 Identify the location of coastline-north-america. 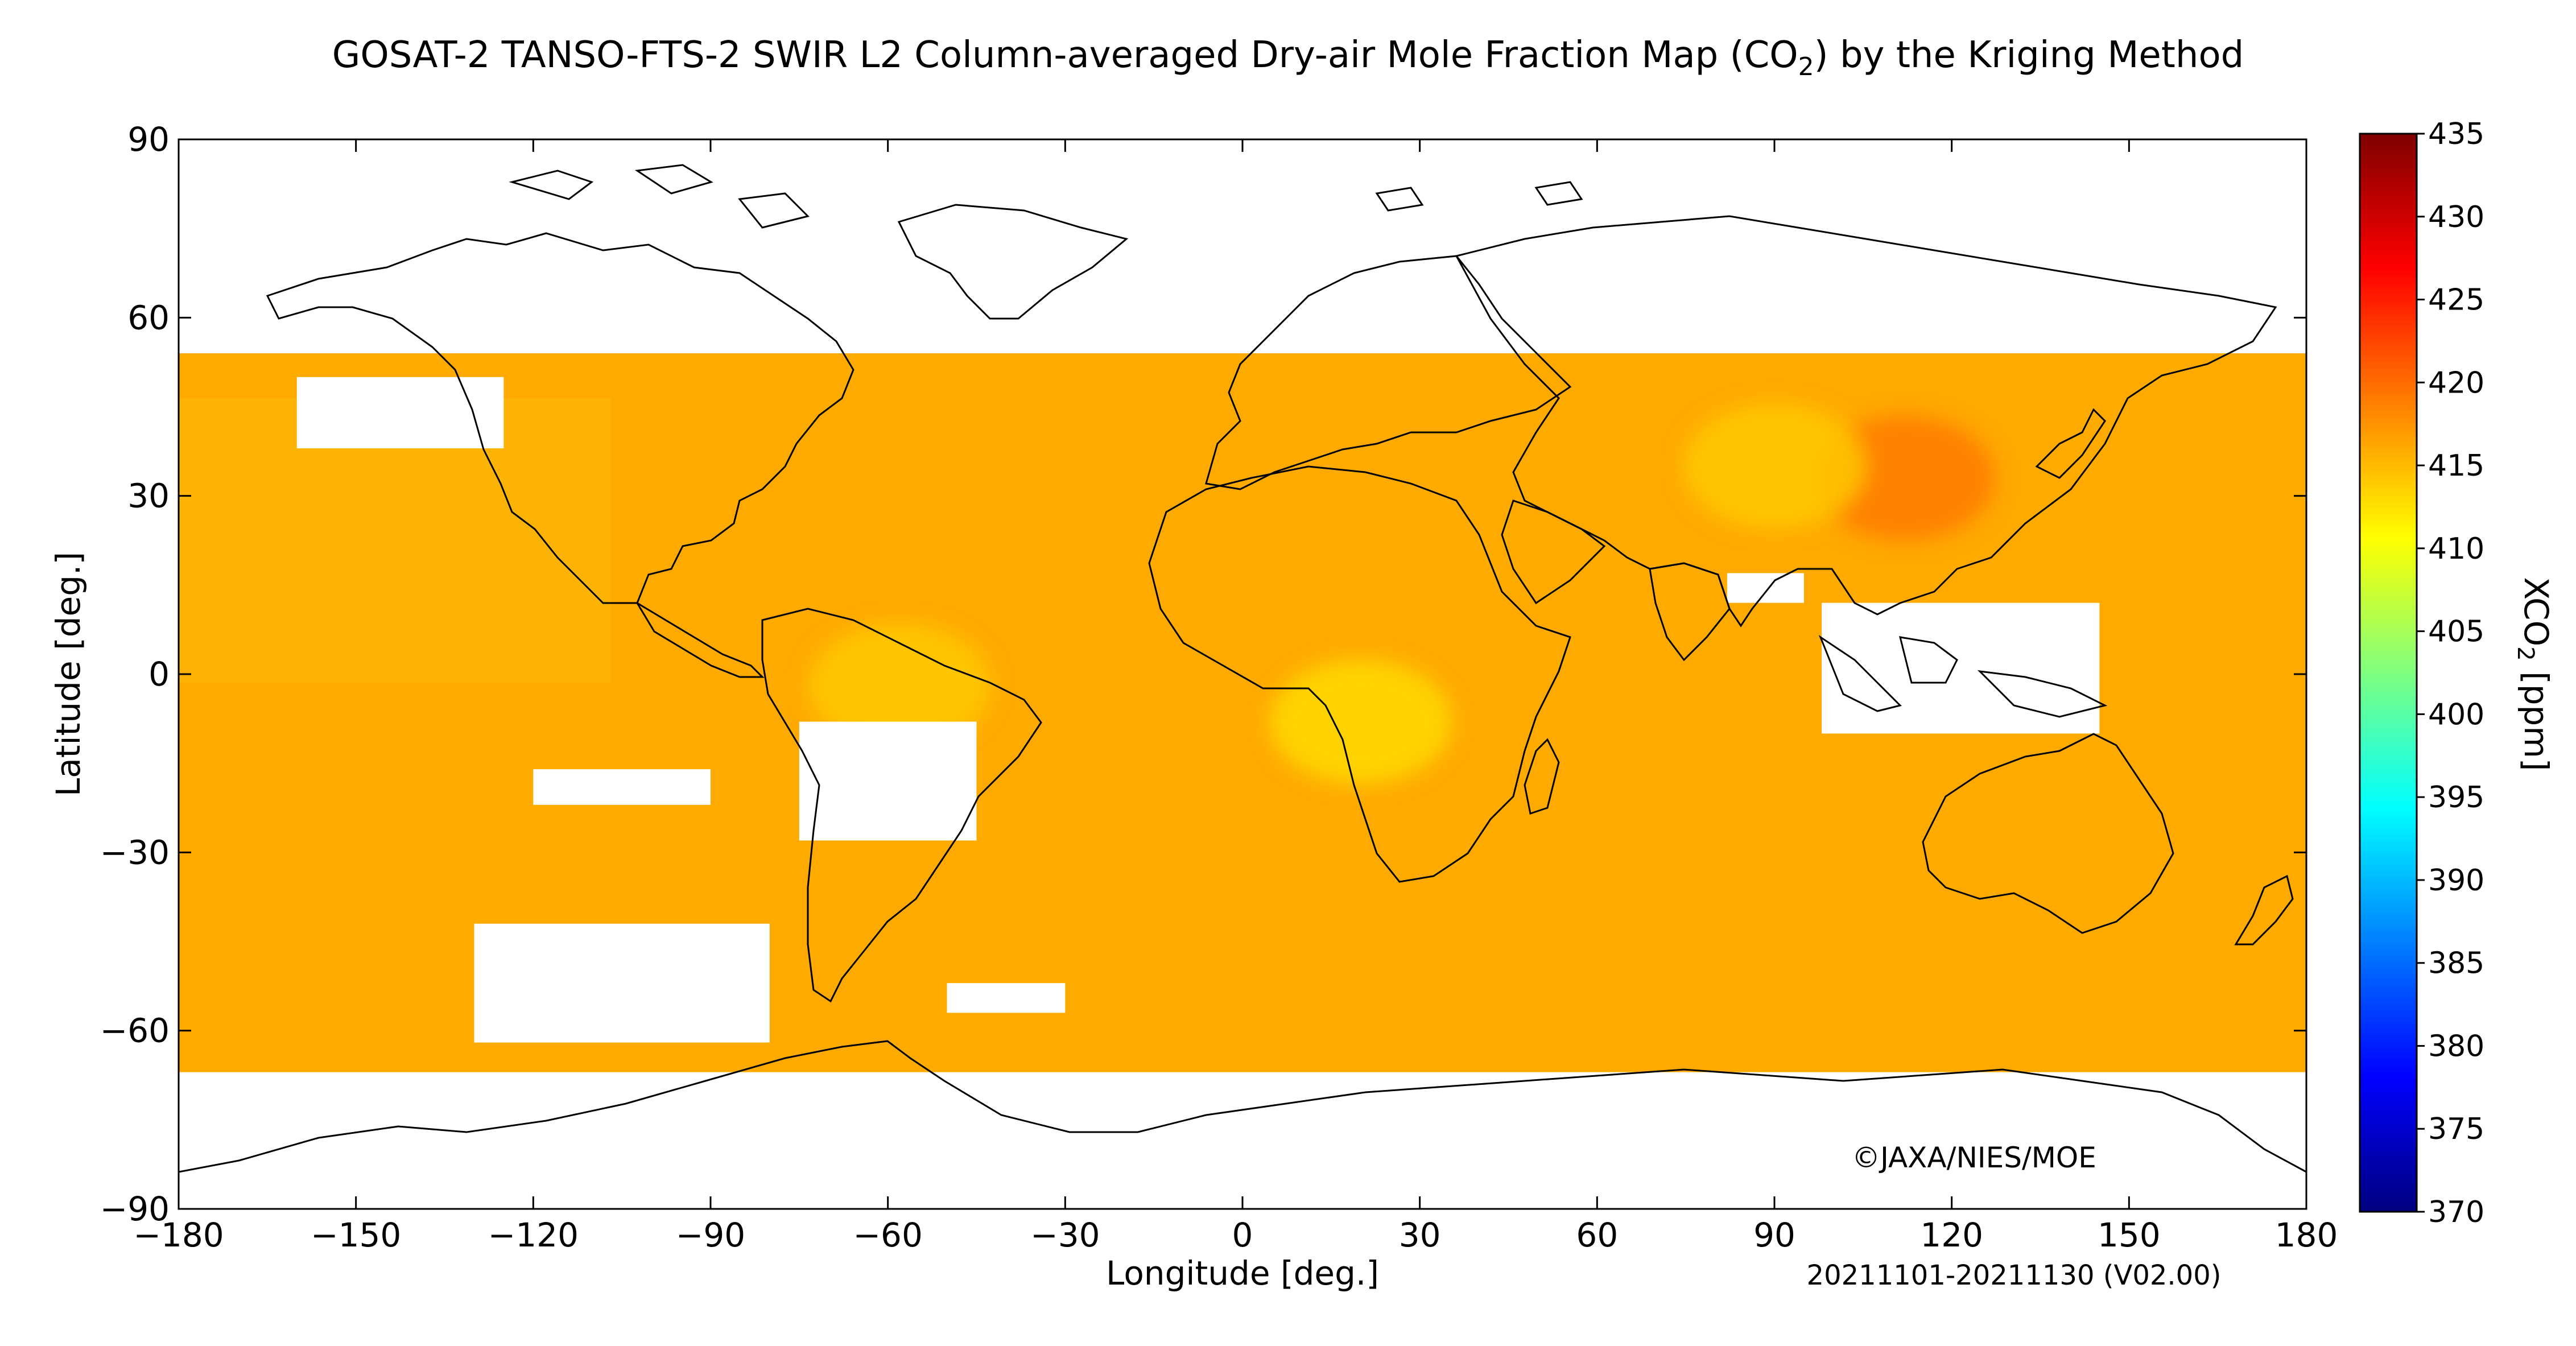
(560, 418).